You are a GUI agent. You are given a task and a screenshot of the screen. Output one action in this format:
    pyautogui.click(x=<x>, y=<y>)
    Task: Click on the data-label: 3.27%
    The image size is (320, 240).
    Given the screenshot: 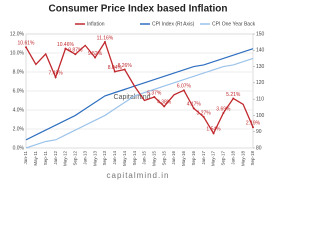 What is the action you would take?
    pyautogui.click(x=204, y=113)
    